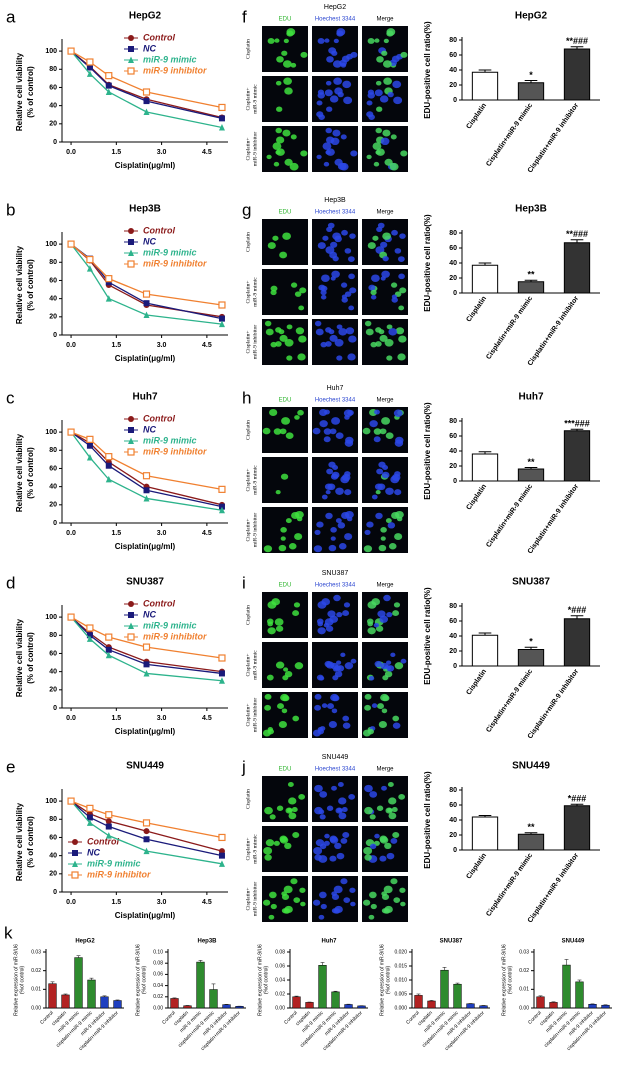  What do you see at coordinates (222, 837) in the screenshot?
I see `marker` at bounding box center [222, 837].